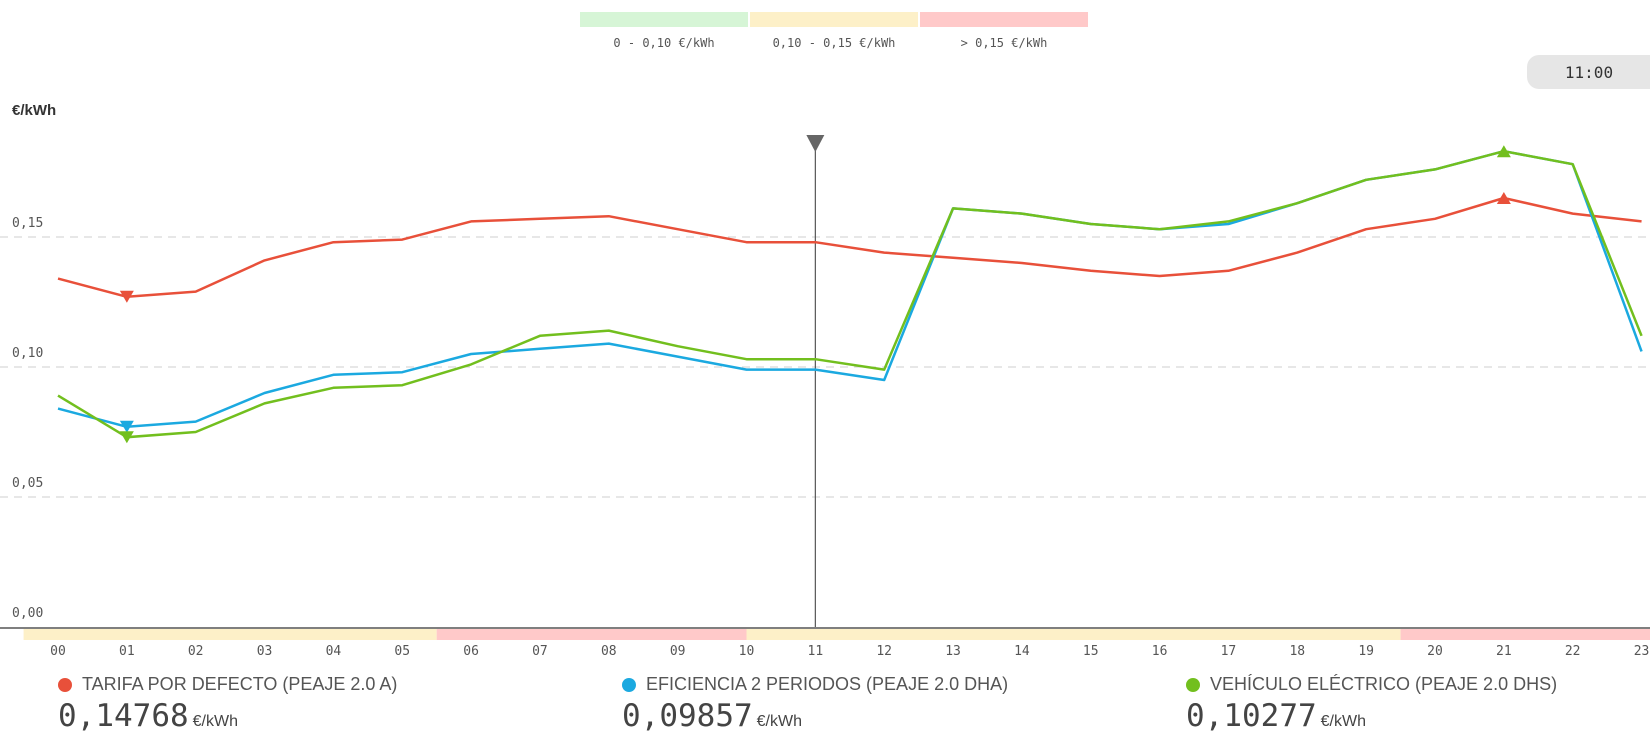 Image resolution: width=1650 pixels, height=739 pixels. I want to click on series-unit-dhs: €/kWh, so click(1343, 721).